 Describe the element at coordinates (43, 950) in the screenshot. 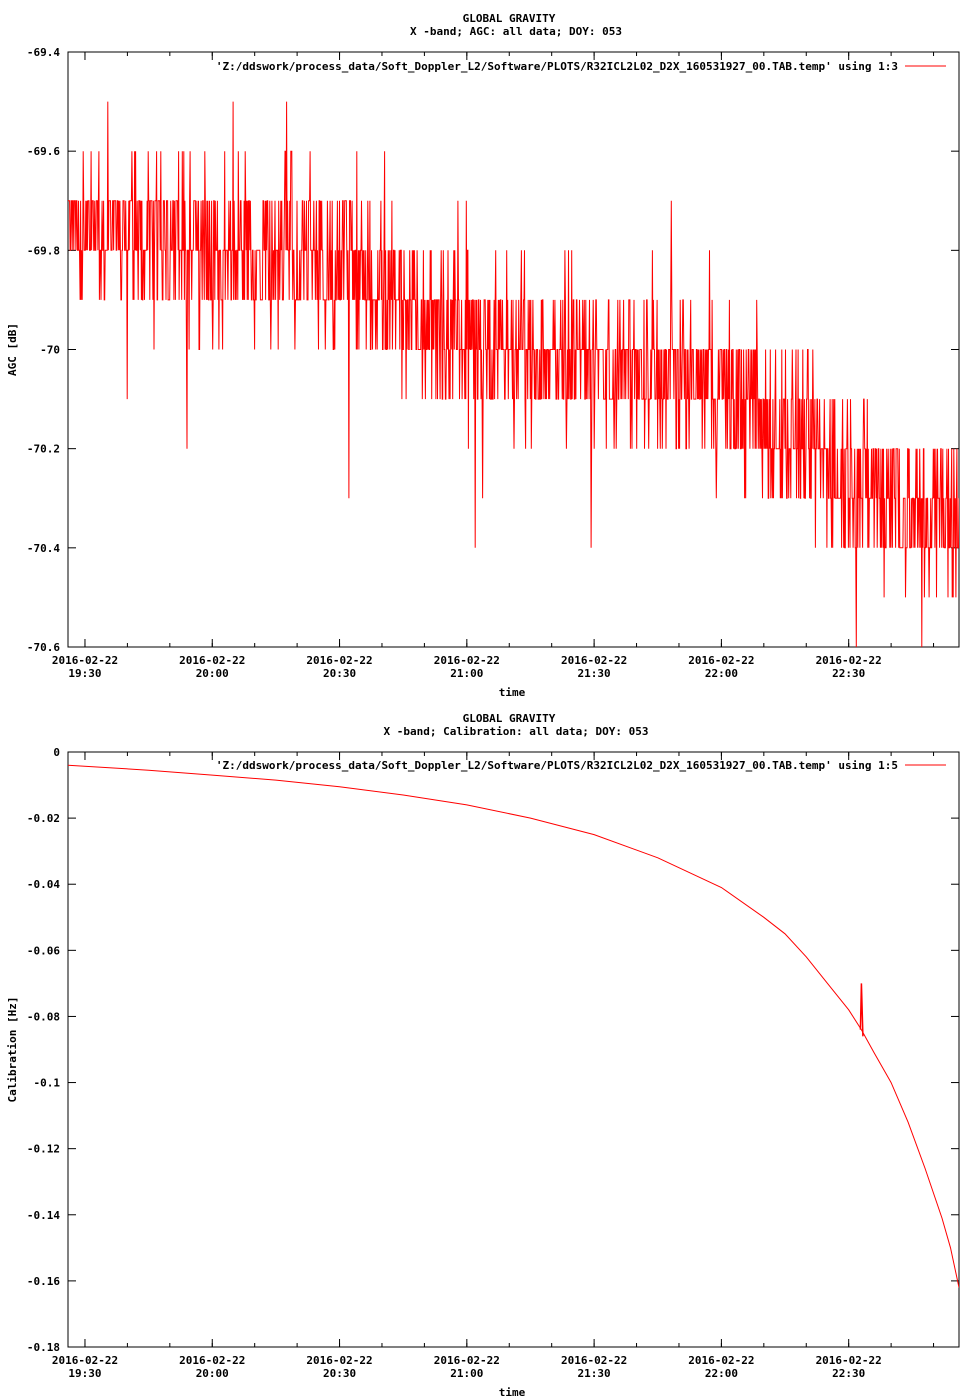

I see `y-tick-label: -0.06` at that location.